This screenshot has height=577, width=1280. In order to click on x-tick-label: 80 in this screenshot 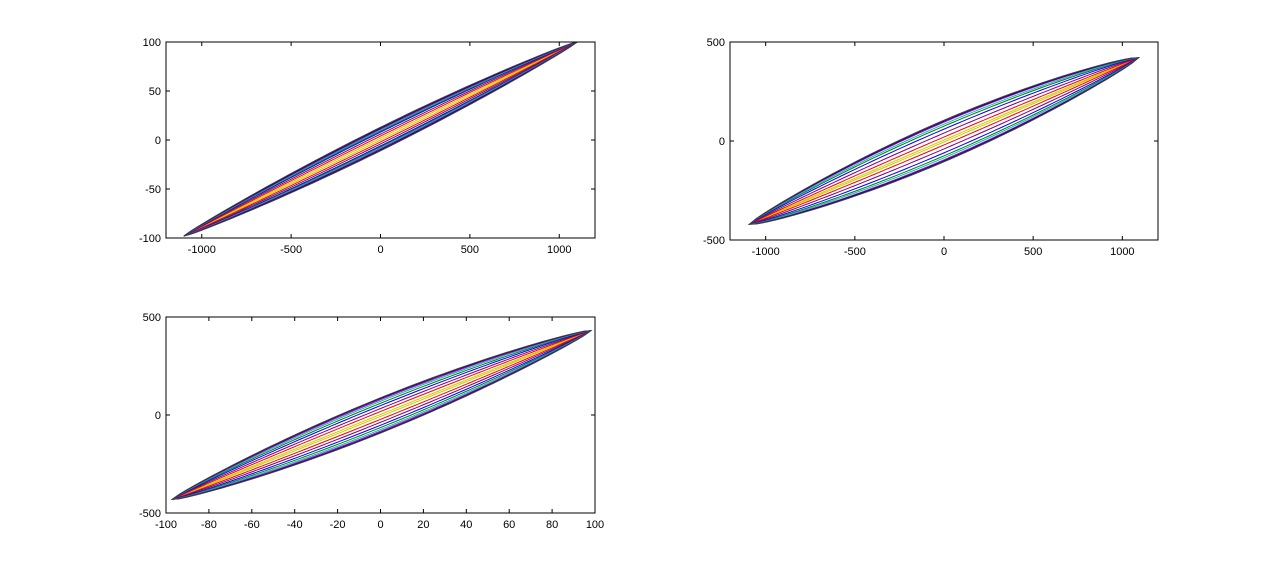, I will do `click(552, 525)`.